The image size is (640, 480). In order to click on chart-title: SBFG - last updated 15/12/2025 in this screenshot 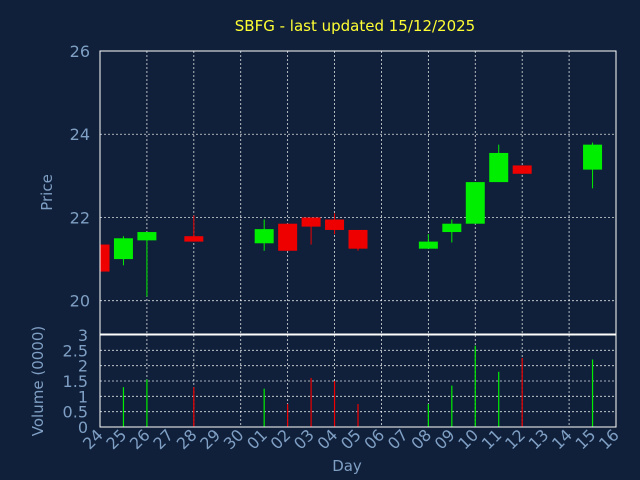, I will do `click(355, 26)`.